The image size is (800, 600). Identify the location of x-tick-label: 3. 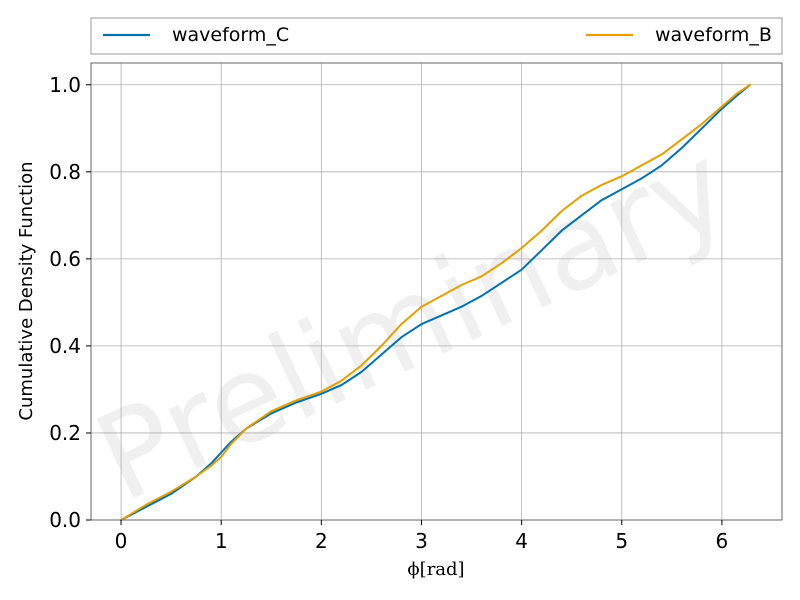
(421, 541).